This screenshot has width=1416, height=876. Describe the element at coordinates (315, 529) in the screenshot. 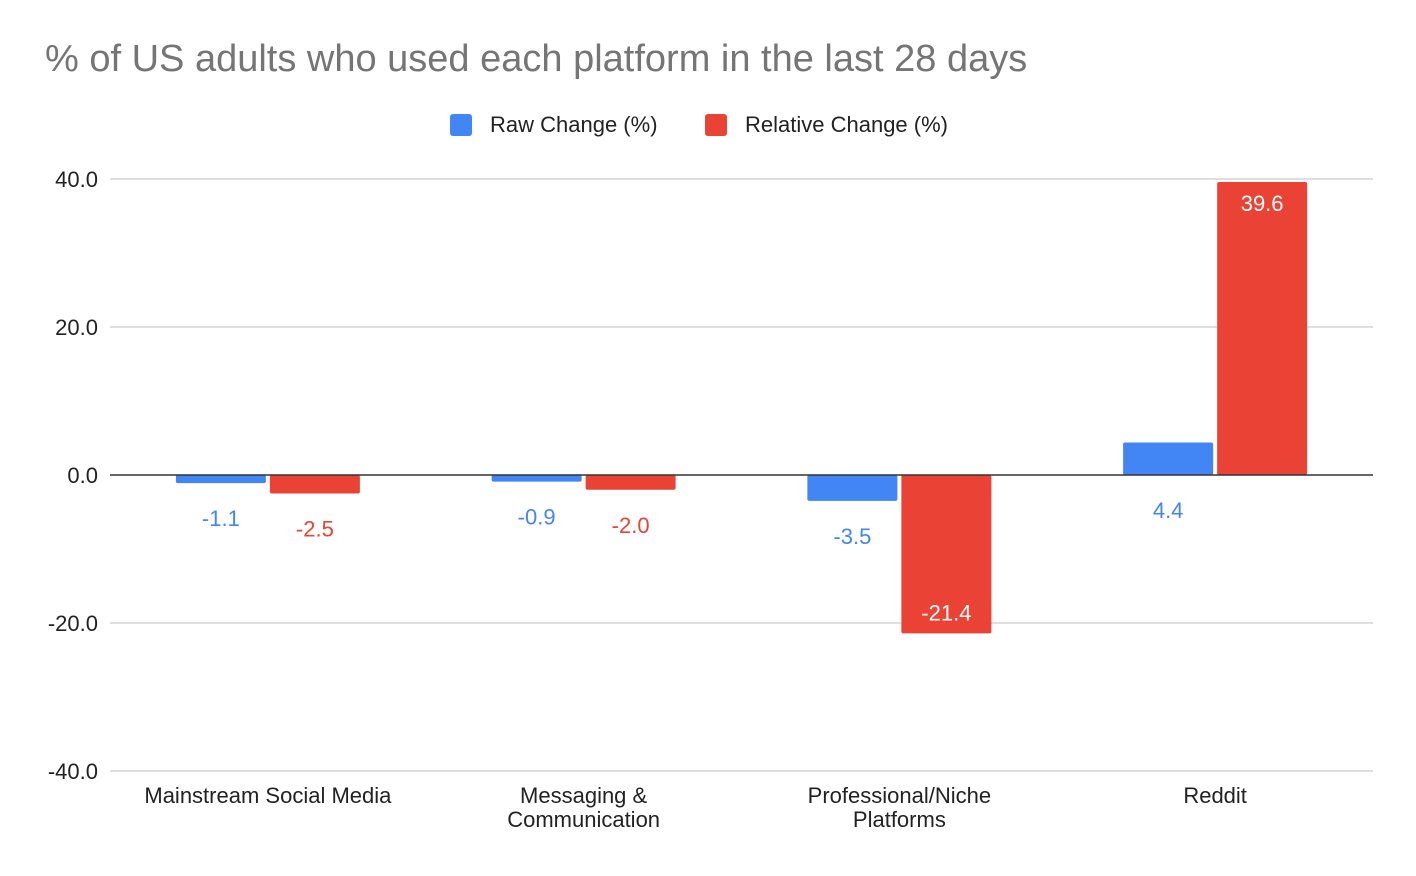

I see `data-label: -2.5` at that location.